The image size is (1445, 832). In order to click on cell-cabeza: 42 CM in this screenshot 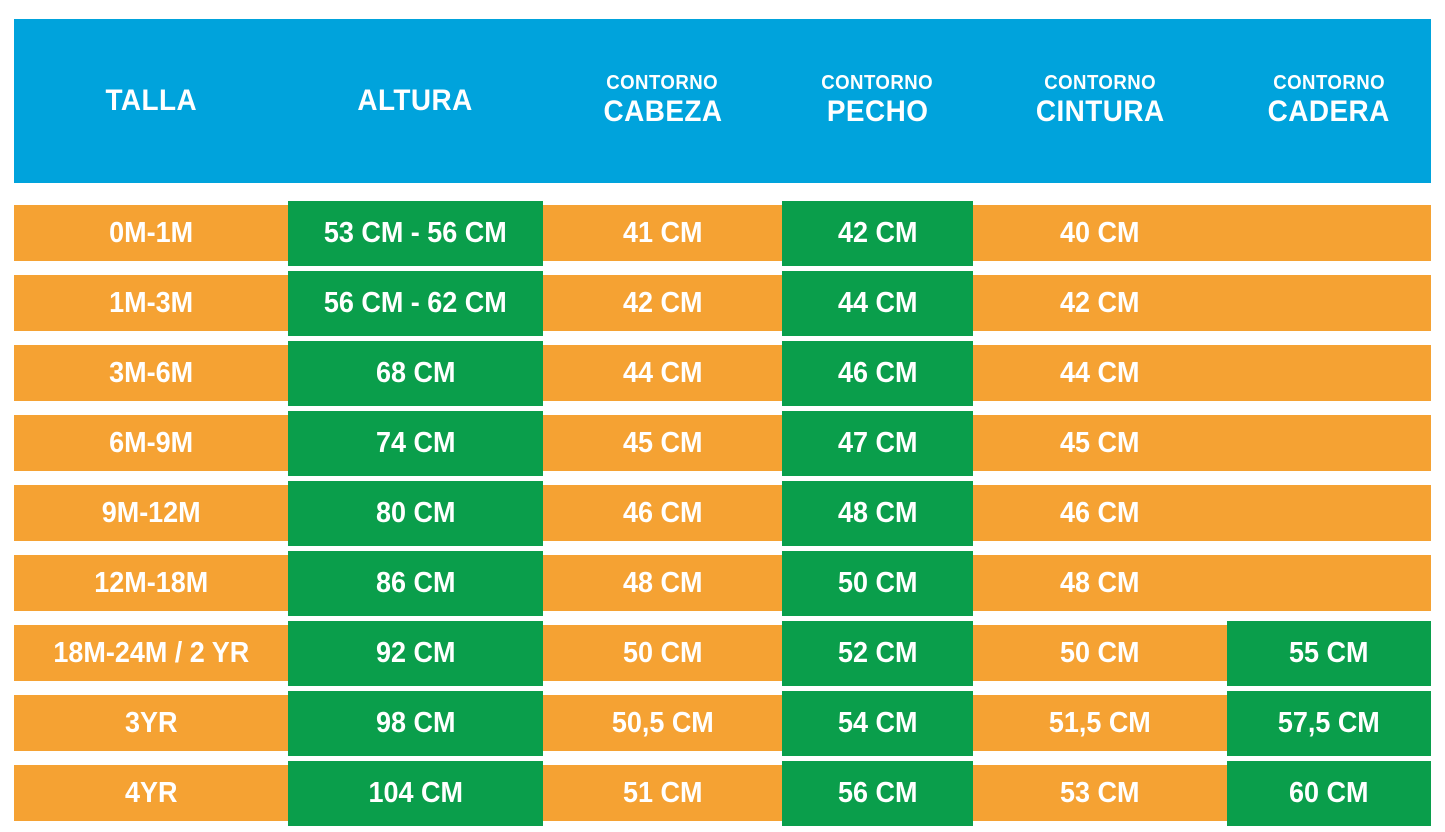, I will do `click(662, 303)`.